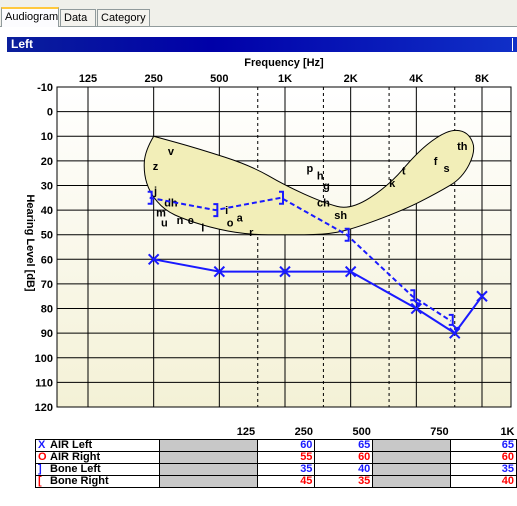 This screenshot has height=506, width=517. I want to click on x-tick-label: 4K, so click(416, 79).